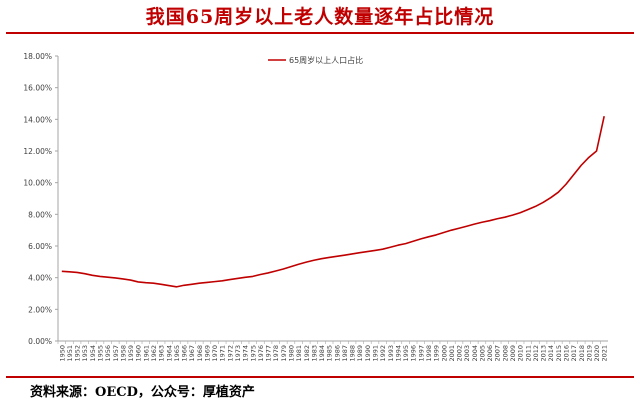 The height and width of the screenshot is (406, 640). What do you see at coordinates (207, 353) in the screenshot?
I see `x-tick-label: 1969` at bounding box center [207, 353].